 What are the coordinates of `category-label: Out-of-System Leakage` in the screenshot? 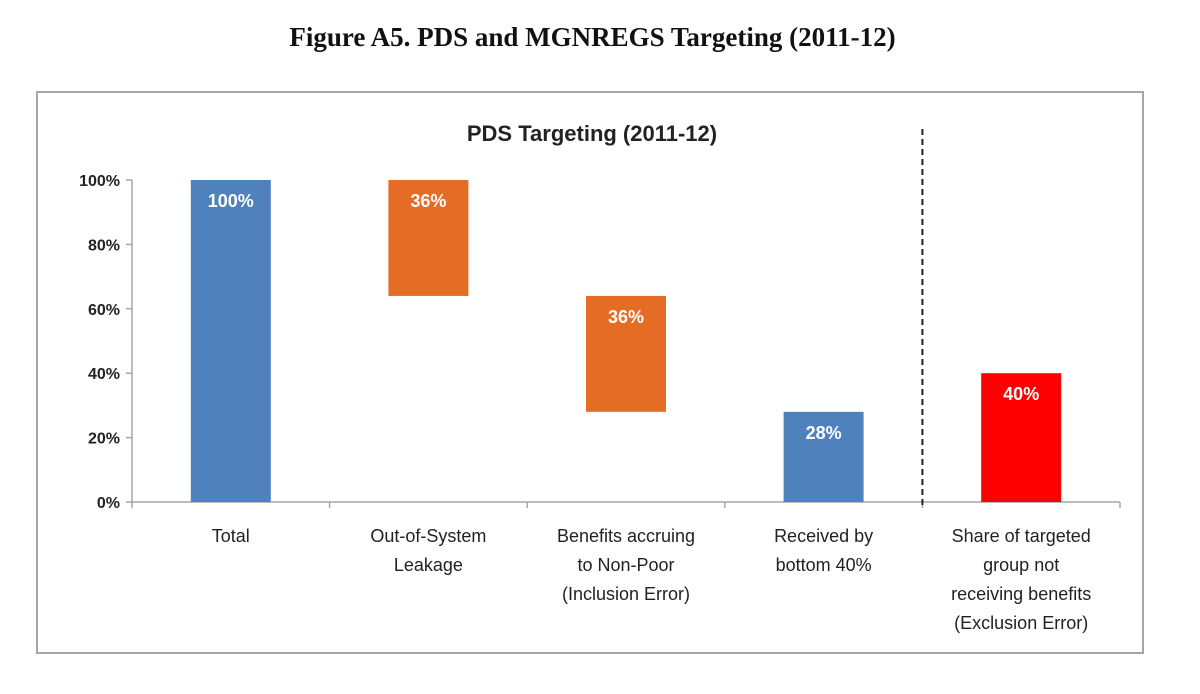 It's located at (428, 550).